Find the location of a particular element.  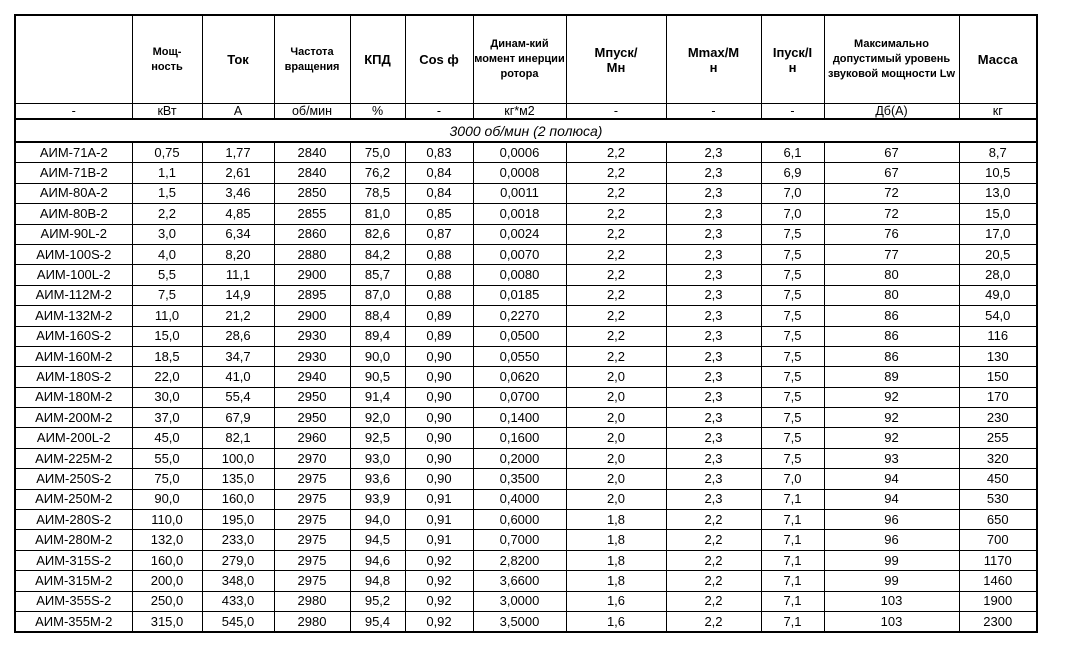

value-cell: 0,90 is located at coordinates (439, 458).